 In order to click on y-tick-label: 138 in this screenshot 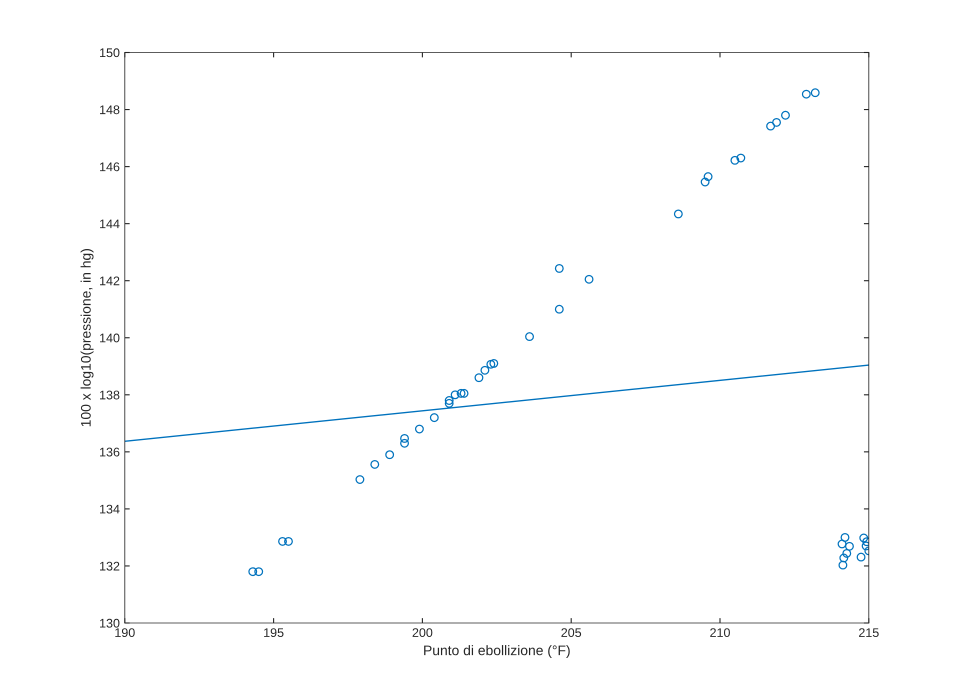, I will do `click(110, 395)`.